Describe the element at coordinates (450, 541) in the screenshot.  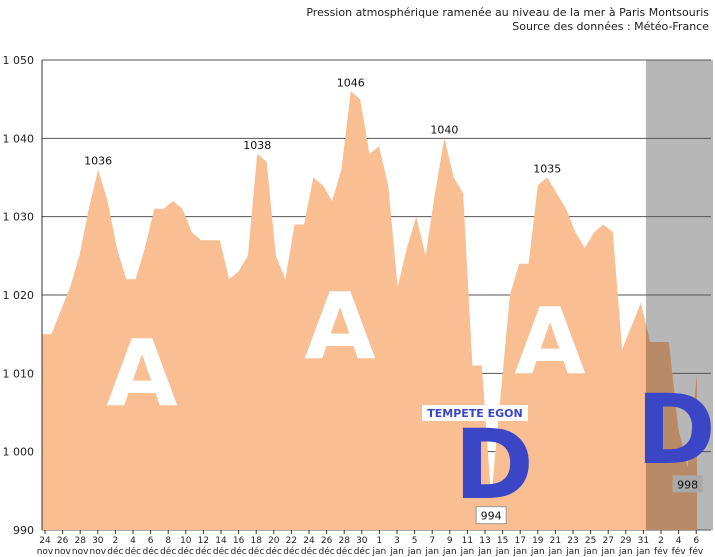
I see `x-tick-day: 9` at that location.